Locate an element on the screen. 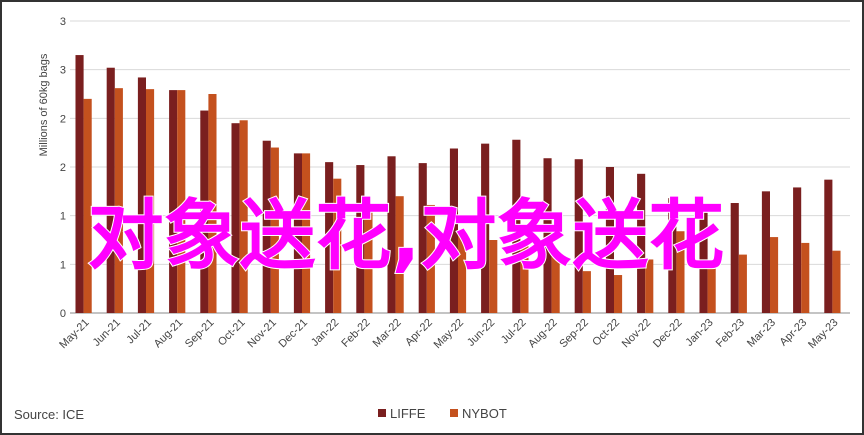 This screenshot has width=864, height=435. y-tick-label: 0 is located at coordinates (63, 314).